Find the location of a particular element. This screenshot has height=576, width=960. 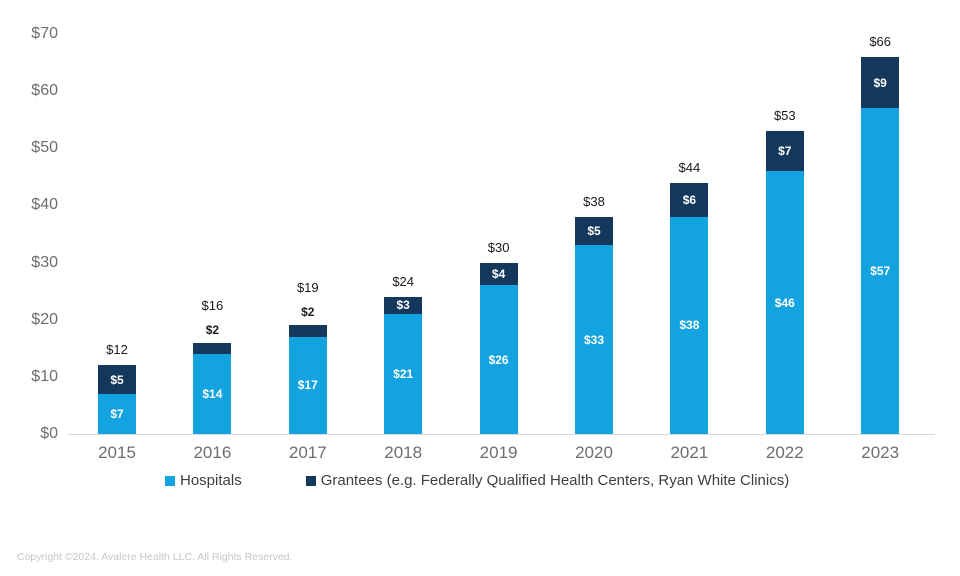

x-axis-label-2017: 2017 is located at coordinates (307, 452).